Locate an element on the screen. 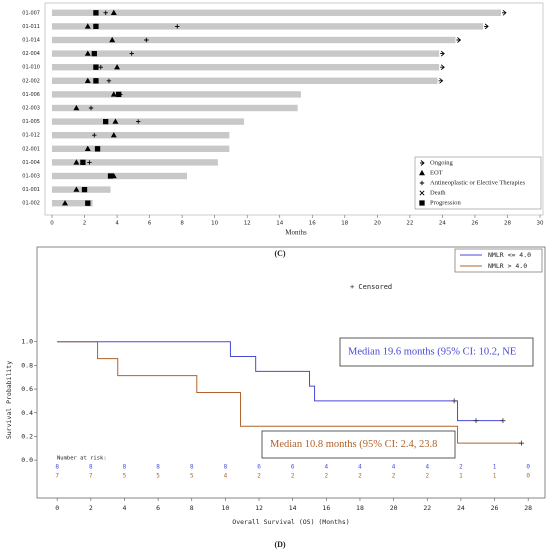 Image resolution: width=550 pixels, height=553 pixels. risk-count: 6 is located at coordinates (293, 467).